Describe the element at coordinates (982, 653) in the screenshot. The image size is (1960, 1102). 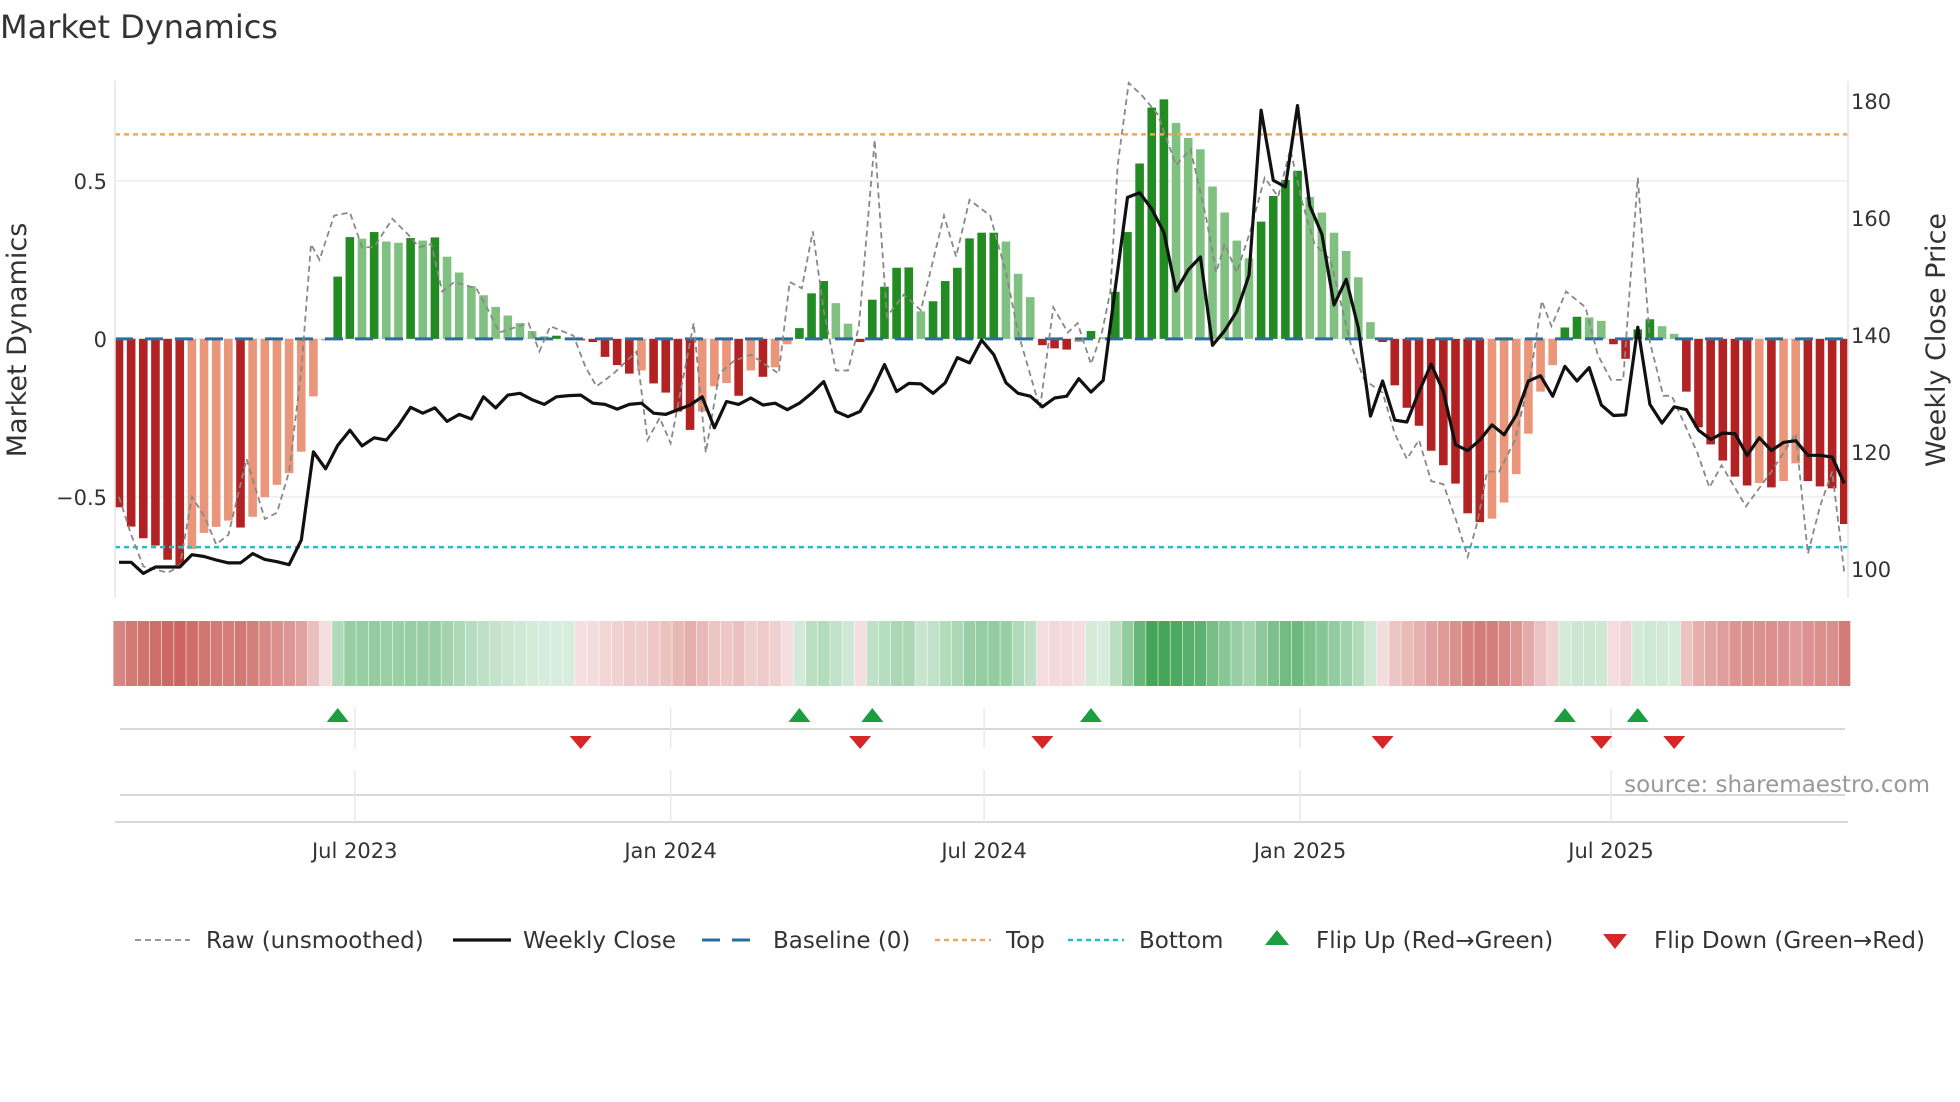
I see `heat-strip` at that location.